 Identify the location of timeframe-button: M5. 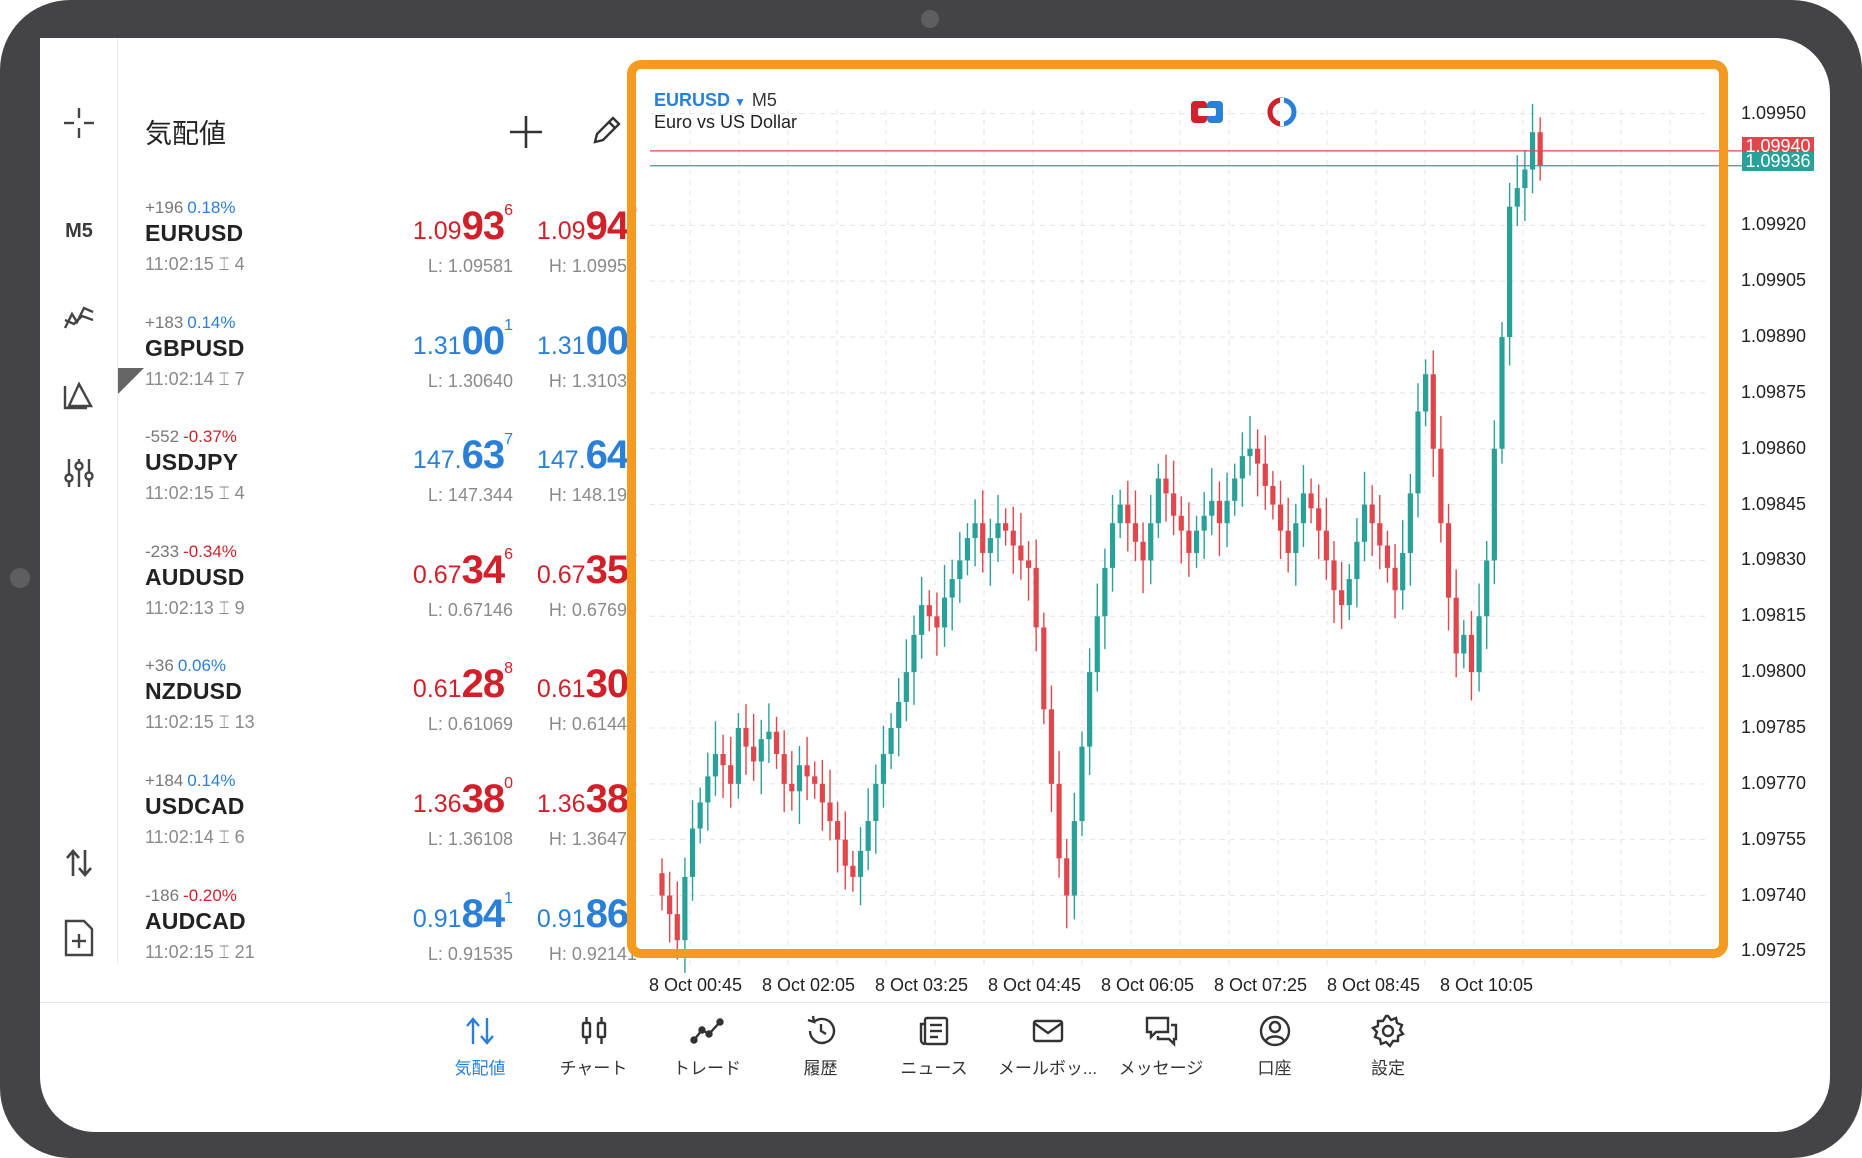
(79, 231).